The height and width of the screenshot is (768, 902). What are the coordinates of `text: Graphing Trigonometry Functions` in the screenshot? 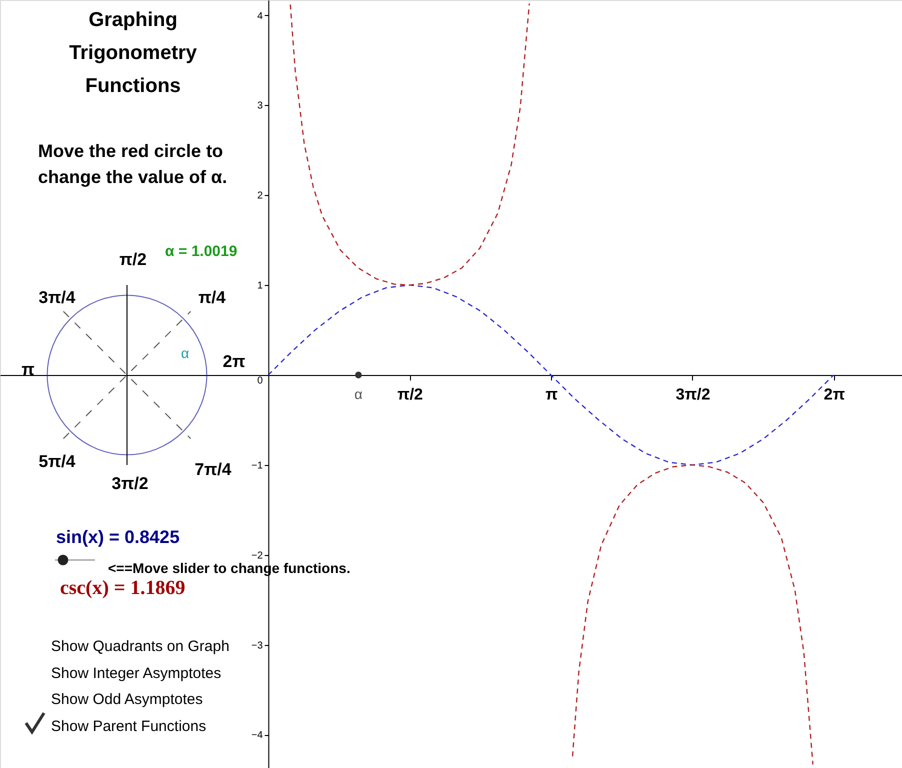 It's located at (133, 53).